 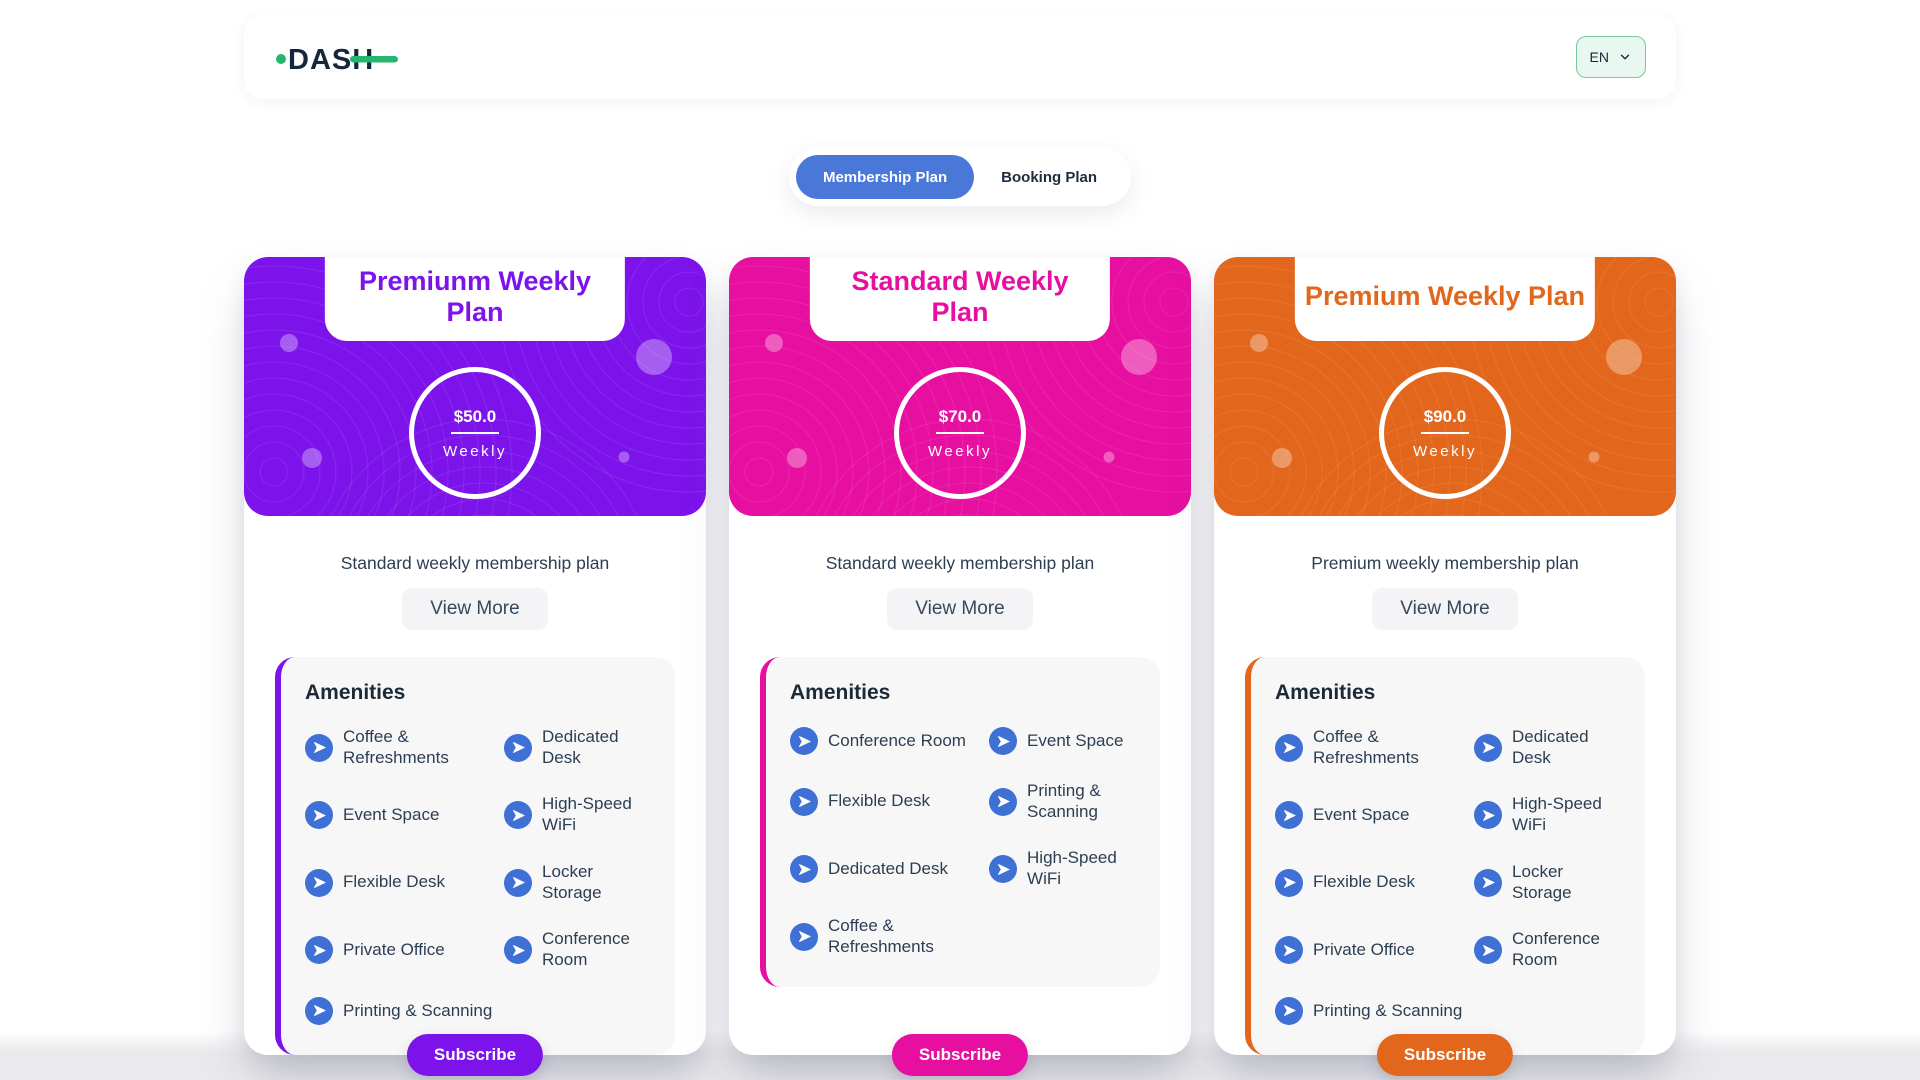 I want to click on price-circle: $70.0 Weekly, so click(x=960, y=433).